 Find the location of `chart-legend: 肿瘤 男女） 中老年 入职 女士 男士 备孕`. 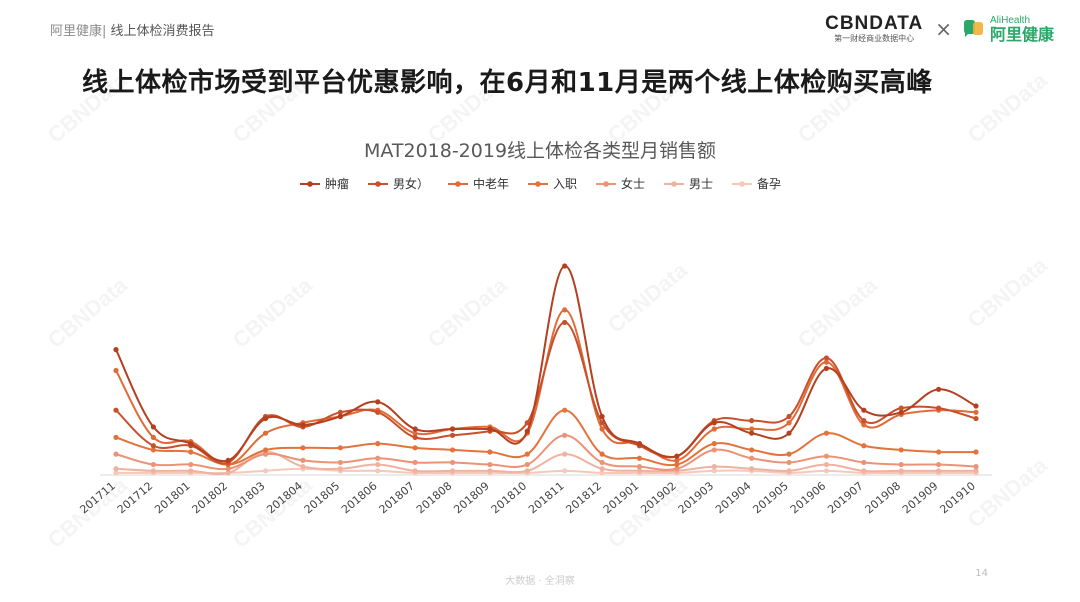

chart-legend: 肿瘤 男女） 中老年 入职 女士 男士 备孕 is located at coordinates (540, 183).